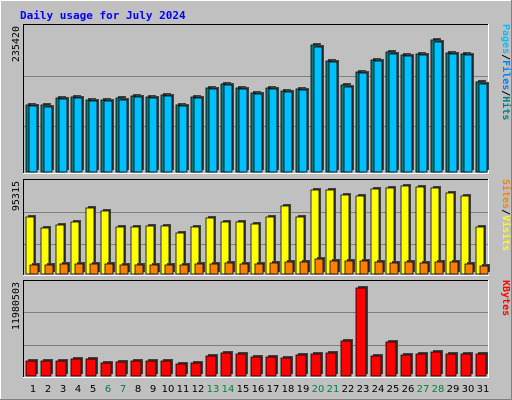 The width and height of the screenshot is (512, 400). What do you see at coordinates (228, 389) in the screenshot?
I see `x-tick-label: 14` at bounding box center [228, 389].